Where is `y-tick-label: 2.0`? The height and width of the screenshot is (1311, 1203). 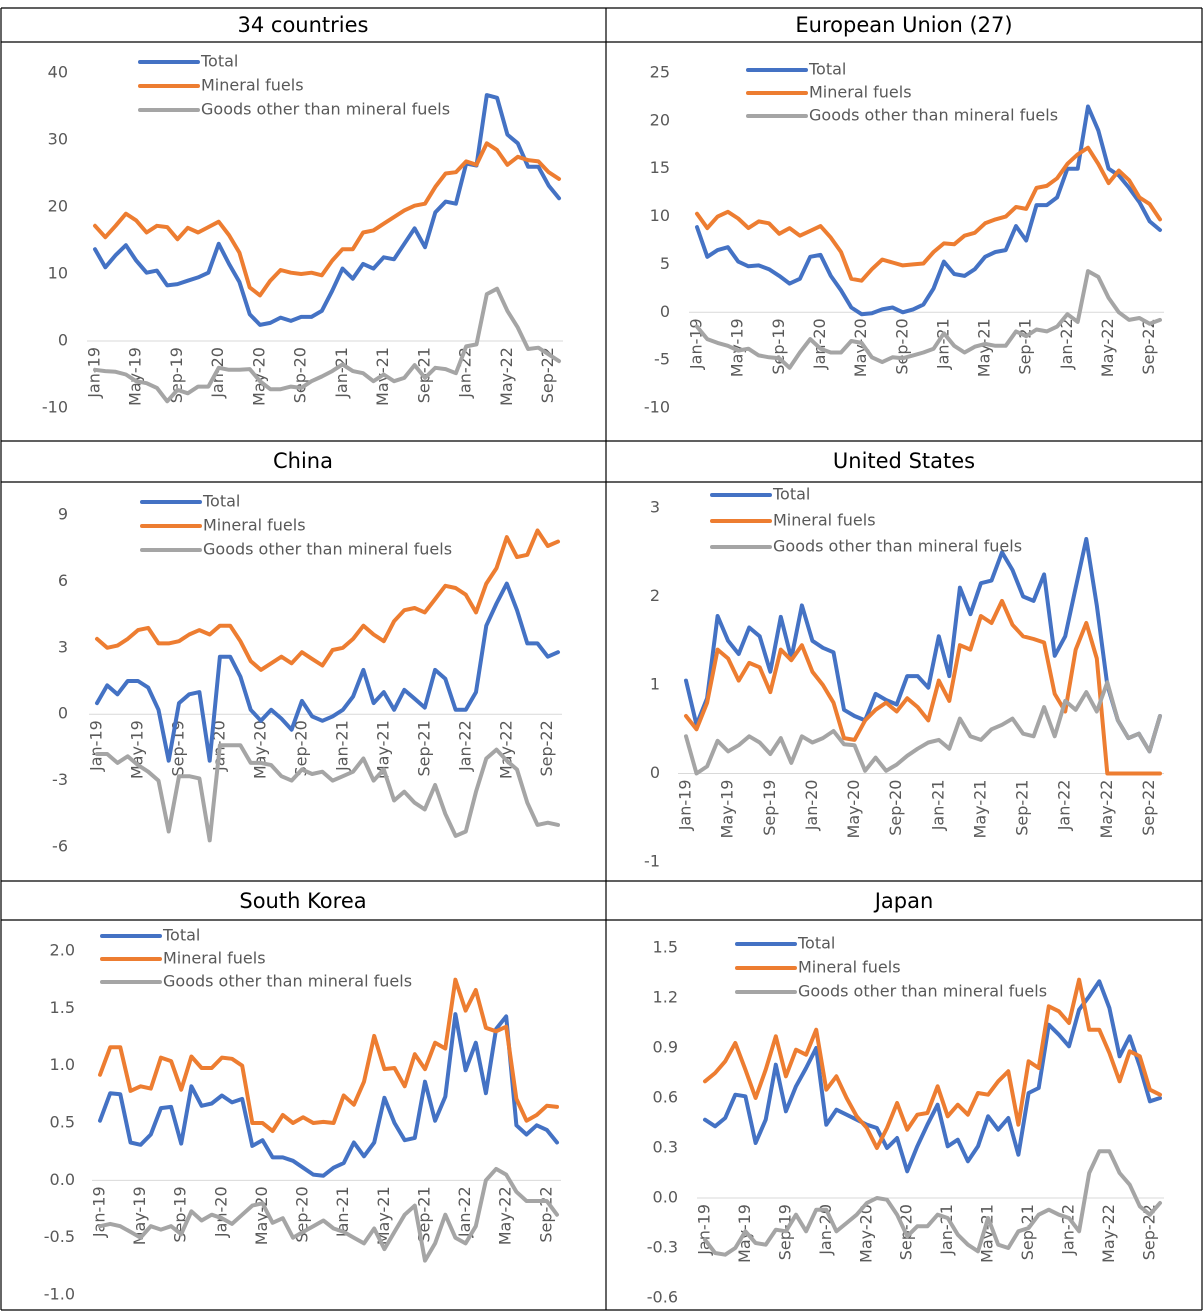 y-tick-label: 2.0 is located at coordinates (62, 950).